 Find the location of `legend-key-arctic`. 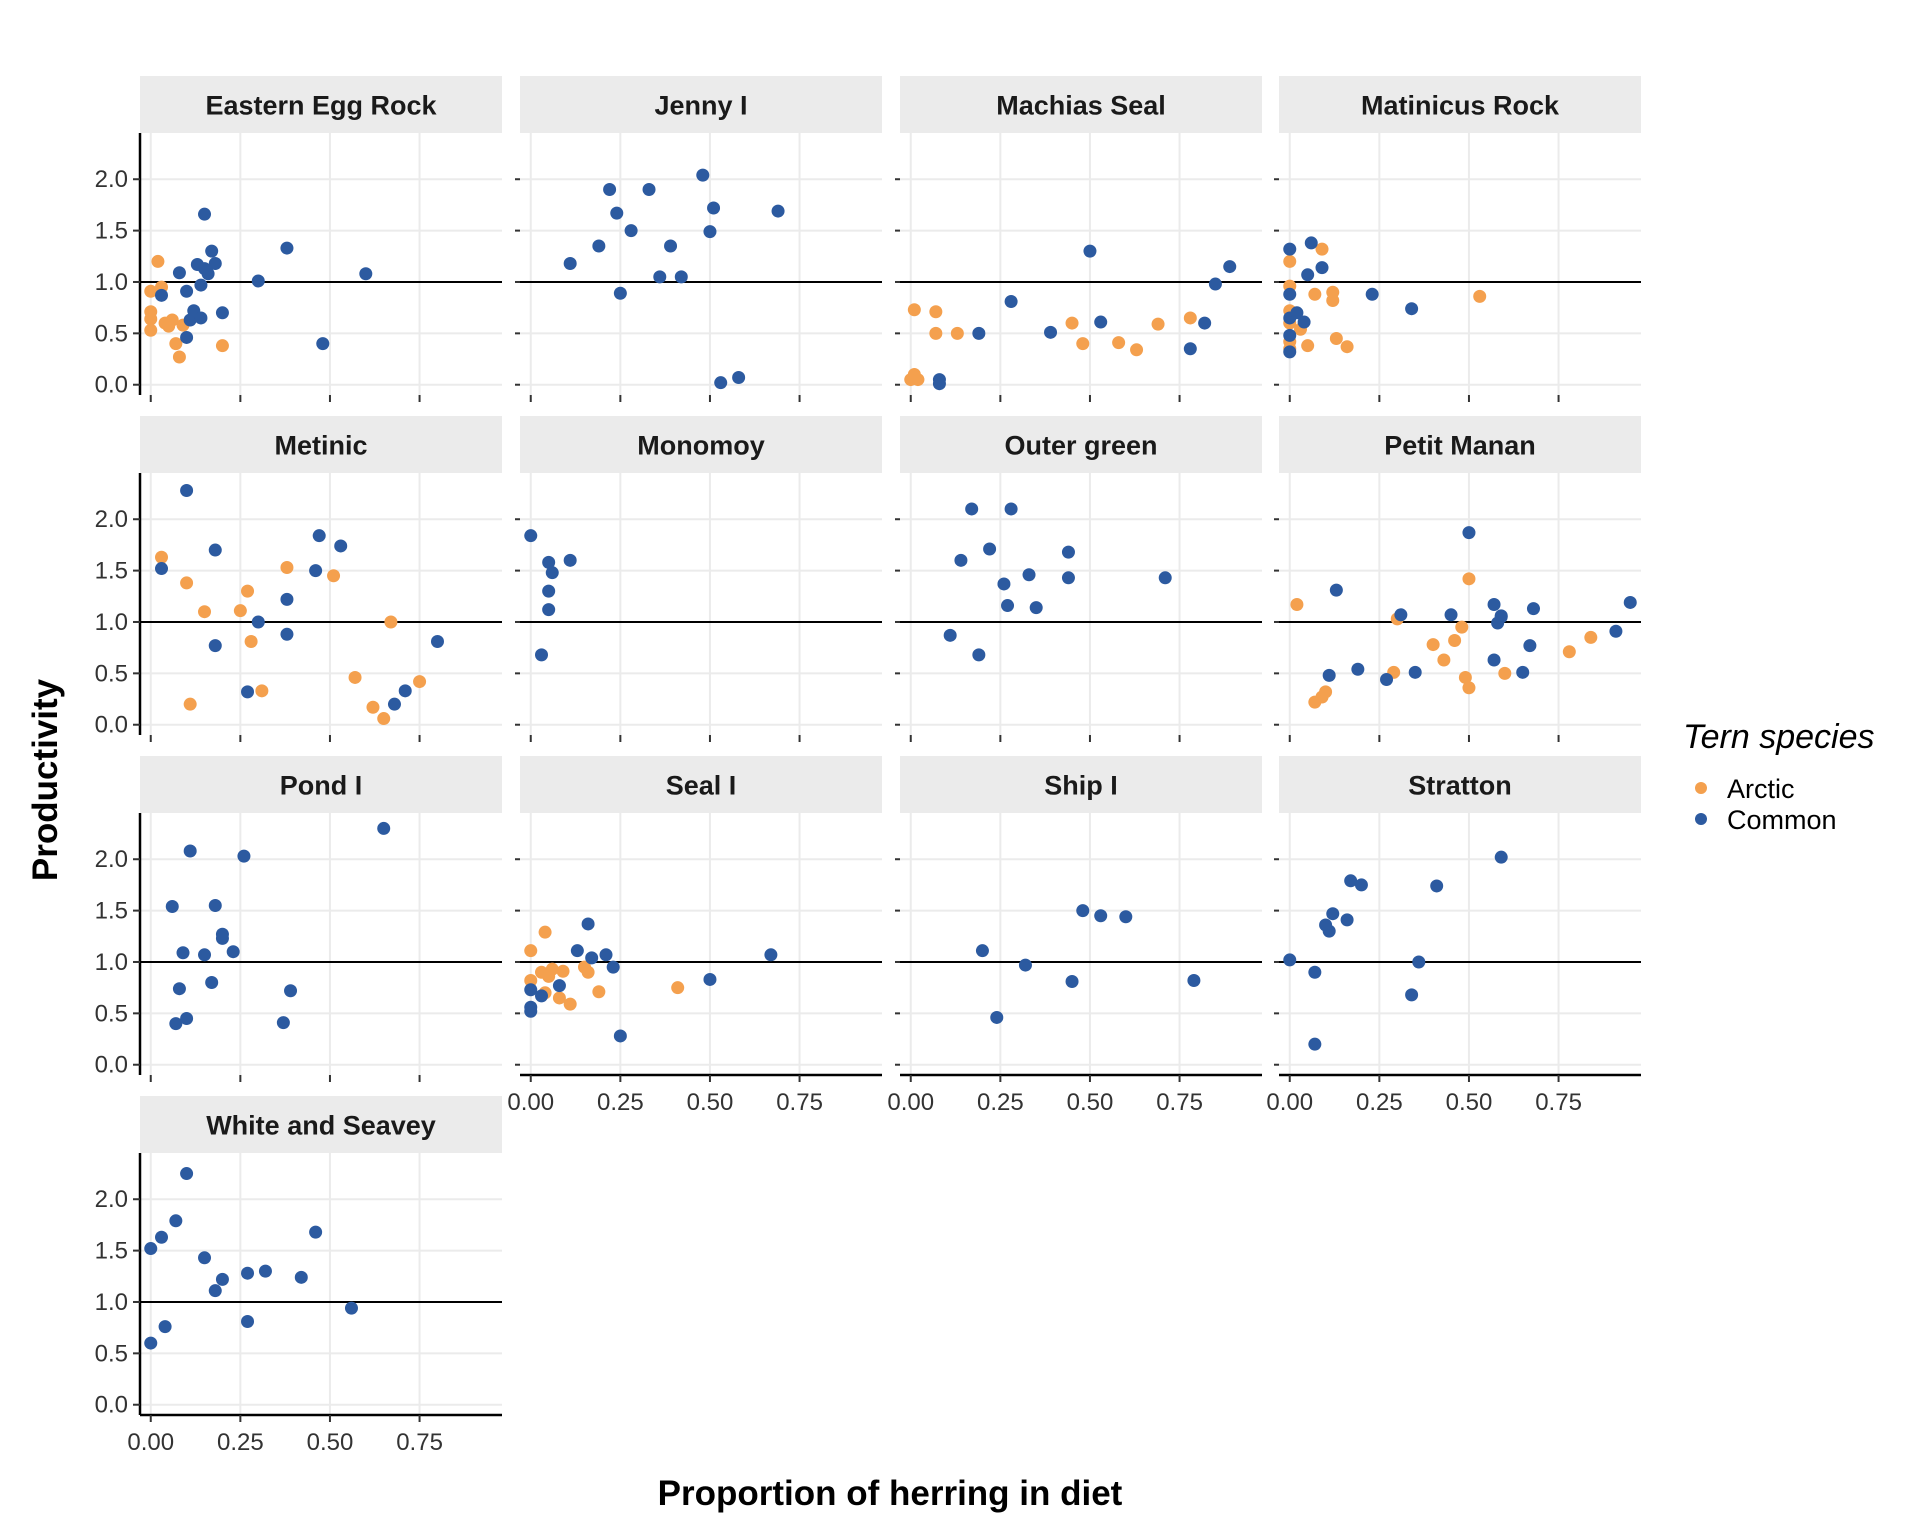

legend-key-arctic is located at coordinates (1701, 788).